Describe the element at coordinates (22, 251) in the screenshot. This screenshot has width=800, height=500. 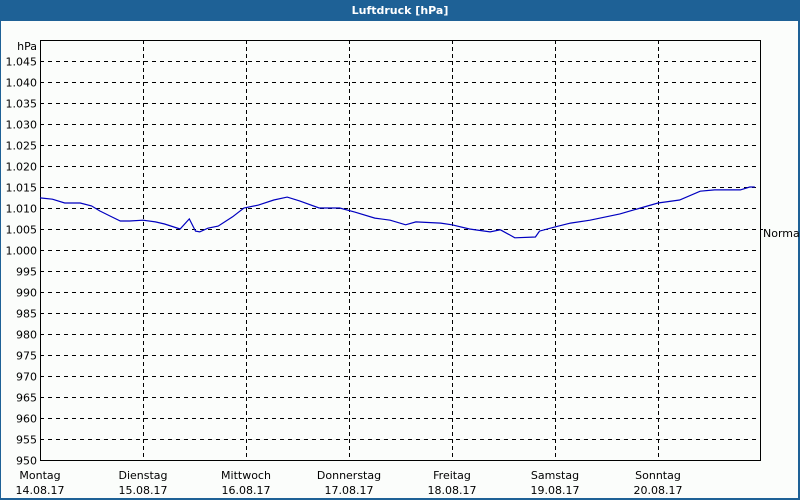
I see `y-tick-label: 1.000` at that location.